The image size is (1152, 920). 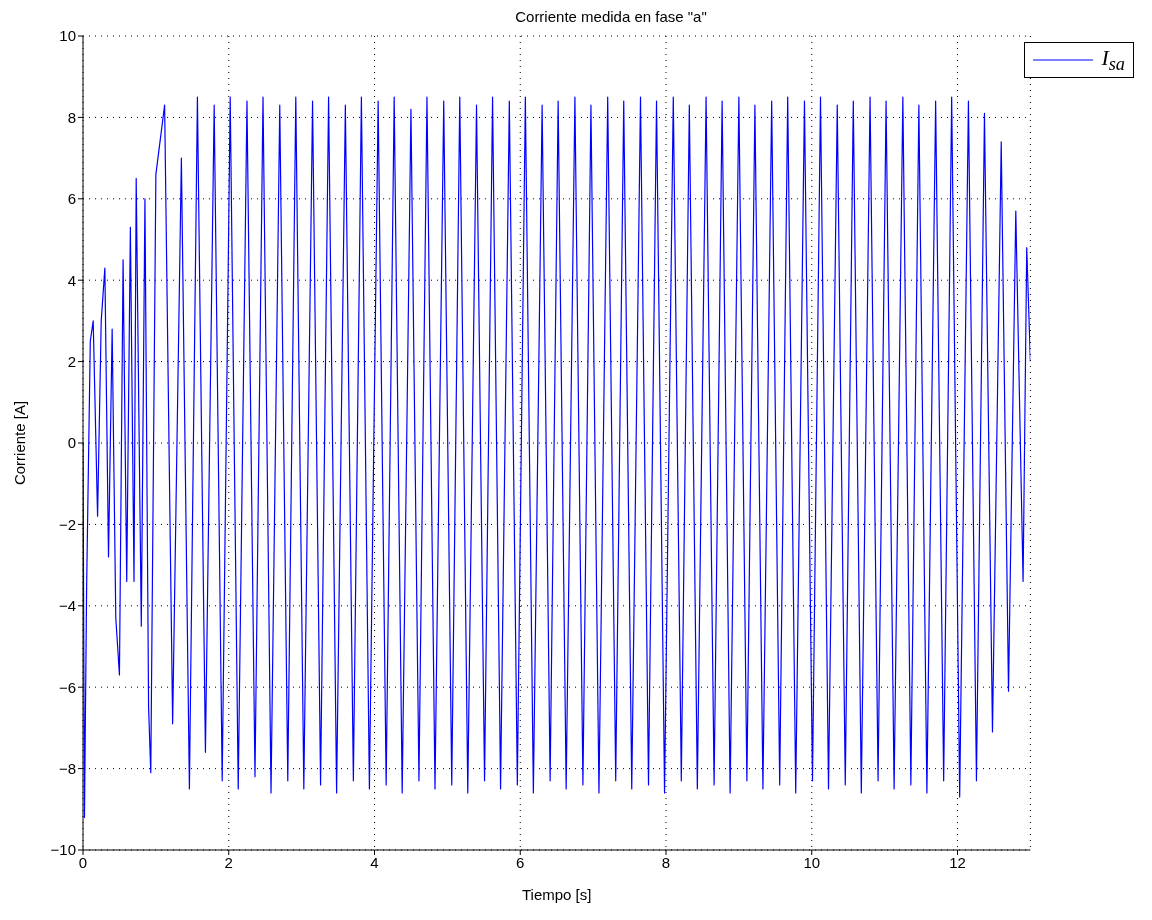 What do you see at coordinates (67, 687) in the screenshot?
I see `y-tick-label: −6` at bounding box center [67, 687].